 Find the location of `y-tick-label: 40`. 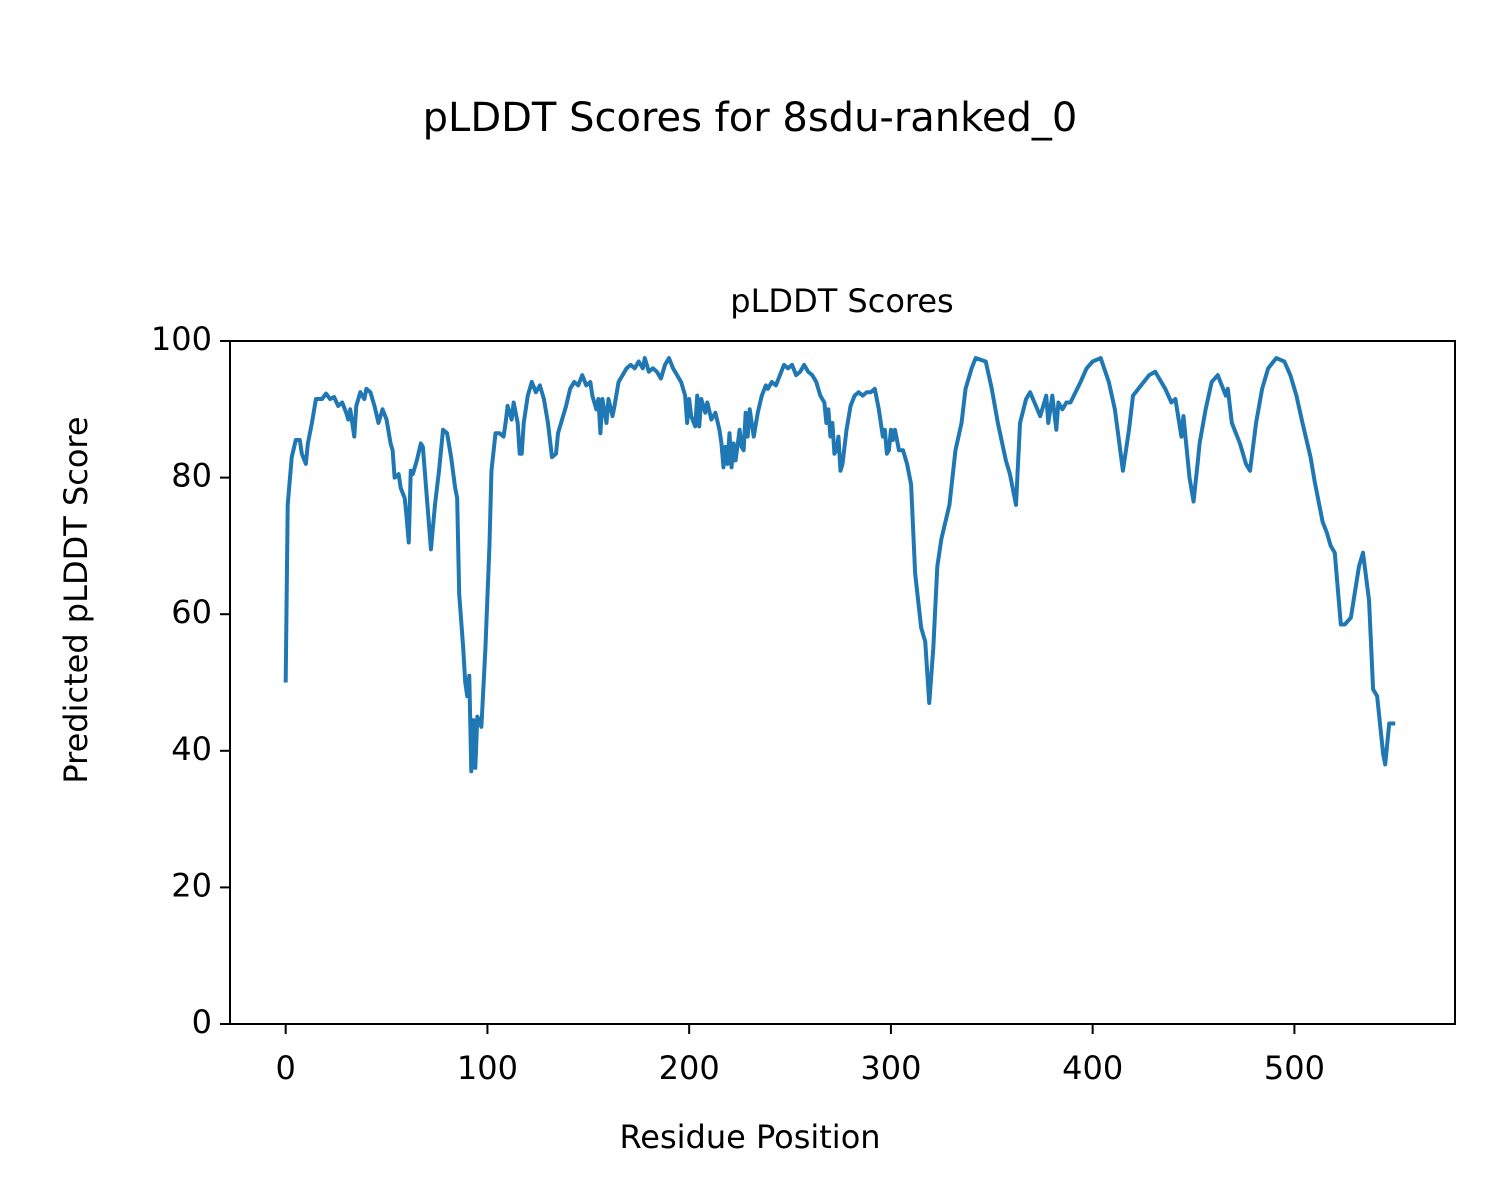

y-tick-label: 40 is located at coordinates (191, 749).